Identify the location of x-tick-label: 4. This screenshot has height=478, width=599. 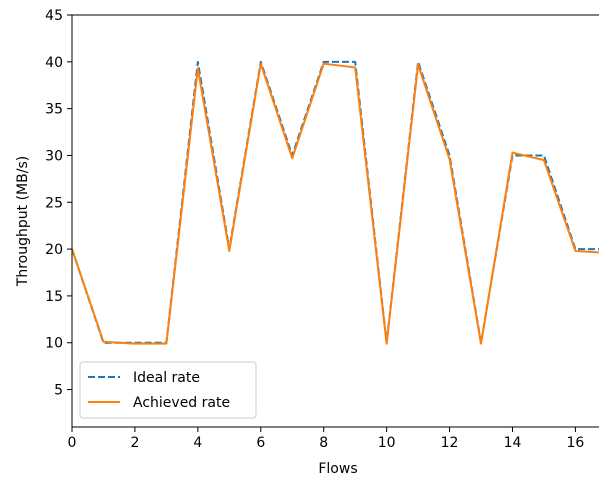
(197, 443).